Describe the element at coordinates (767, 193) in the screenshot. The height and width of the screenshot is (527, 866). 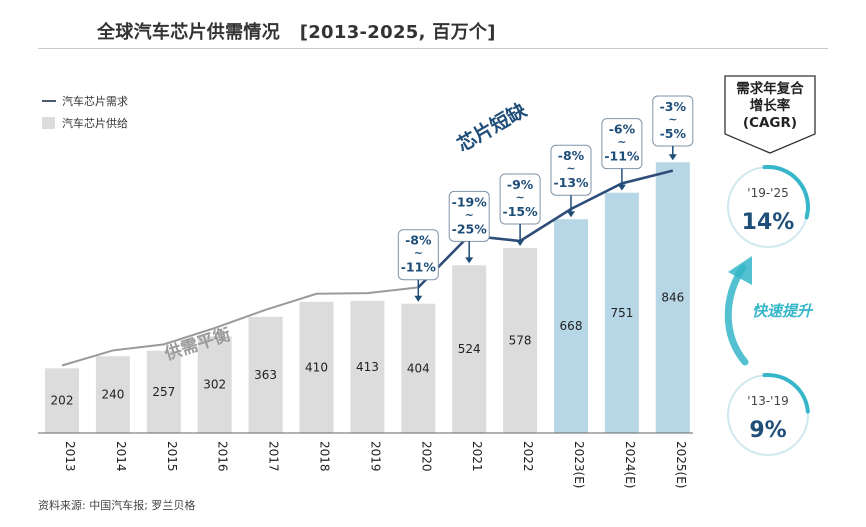
I see `cagr-period: '19-'25` at that location.